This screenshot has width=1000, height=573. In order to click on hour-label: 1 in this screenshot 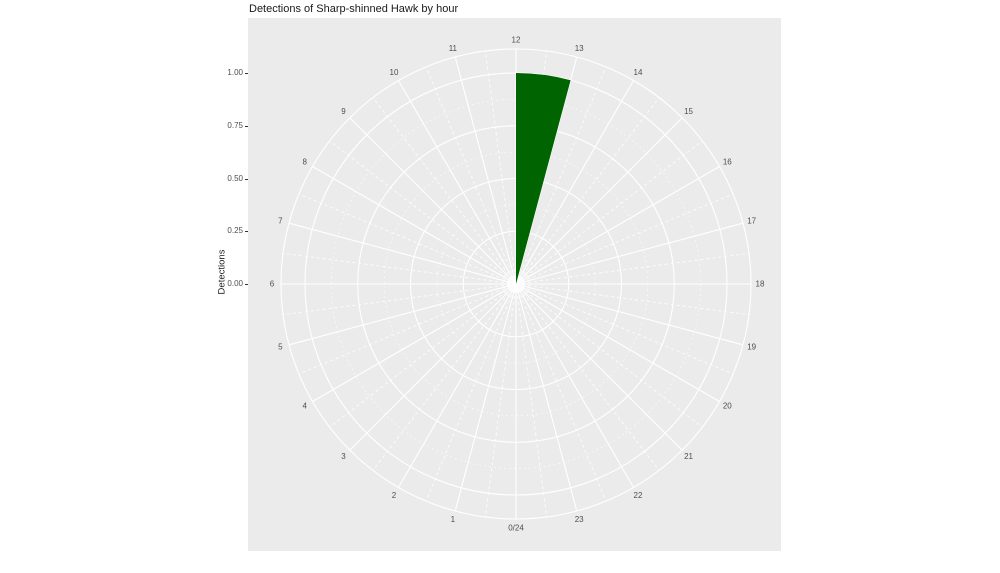, I will do `click(453, 519)`.